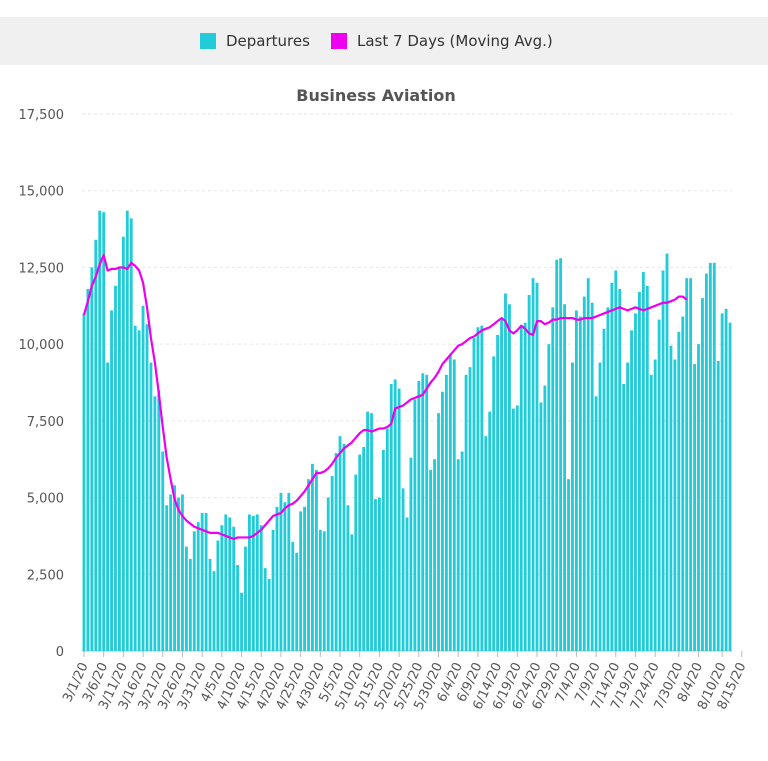 This screenshot has height=761, width=768. Describe the element at coordinates (255, 41) in the screenshot. I see `legend-item-departures: Departures` at that location.